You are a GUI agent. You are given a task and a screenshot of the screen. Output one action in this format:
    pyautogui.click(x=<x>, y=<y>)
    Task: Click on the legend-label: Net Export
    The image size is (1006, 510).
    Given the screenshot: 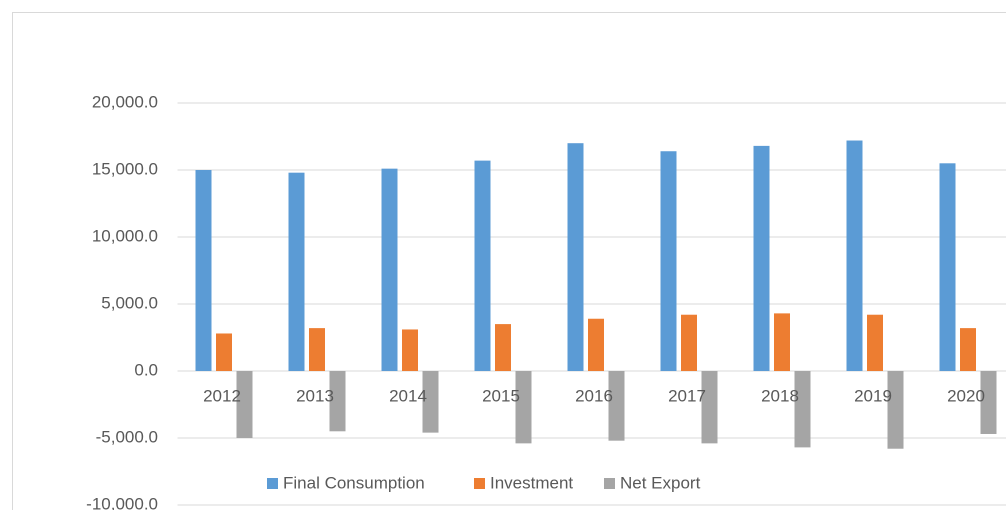 What is the action you would take?
    pyautogui.click(x=660, y=482)
    